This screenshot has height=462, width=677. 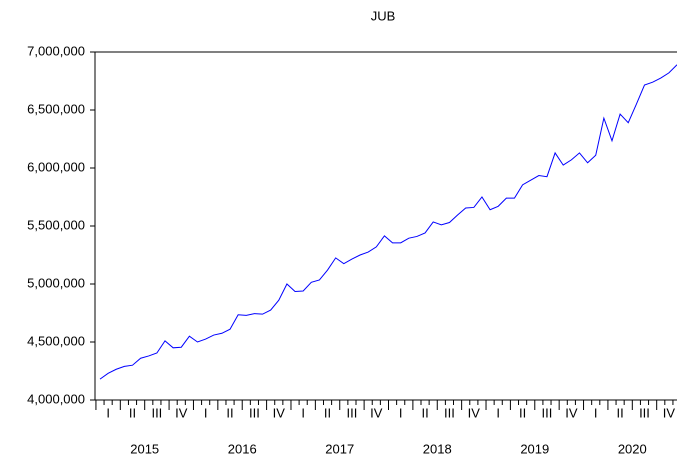 What do you see at coordinates (56, 166) in the screenshot?
I see `y-tick-label: 6,000,000` at bounding box center [56, 166].